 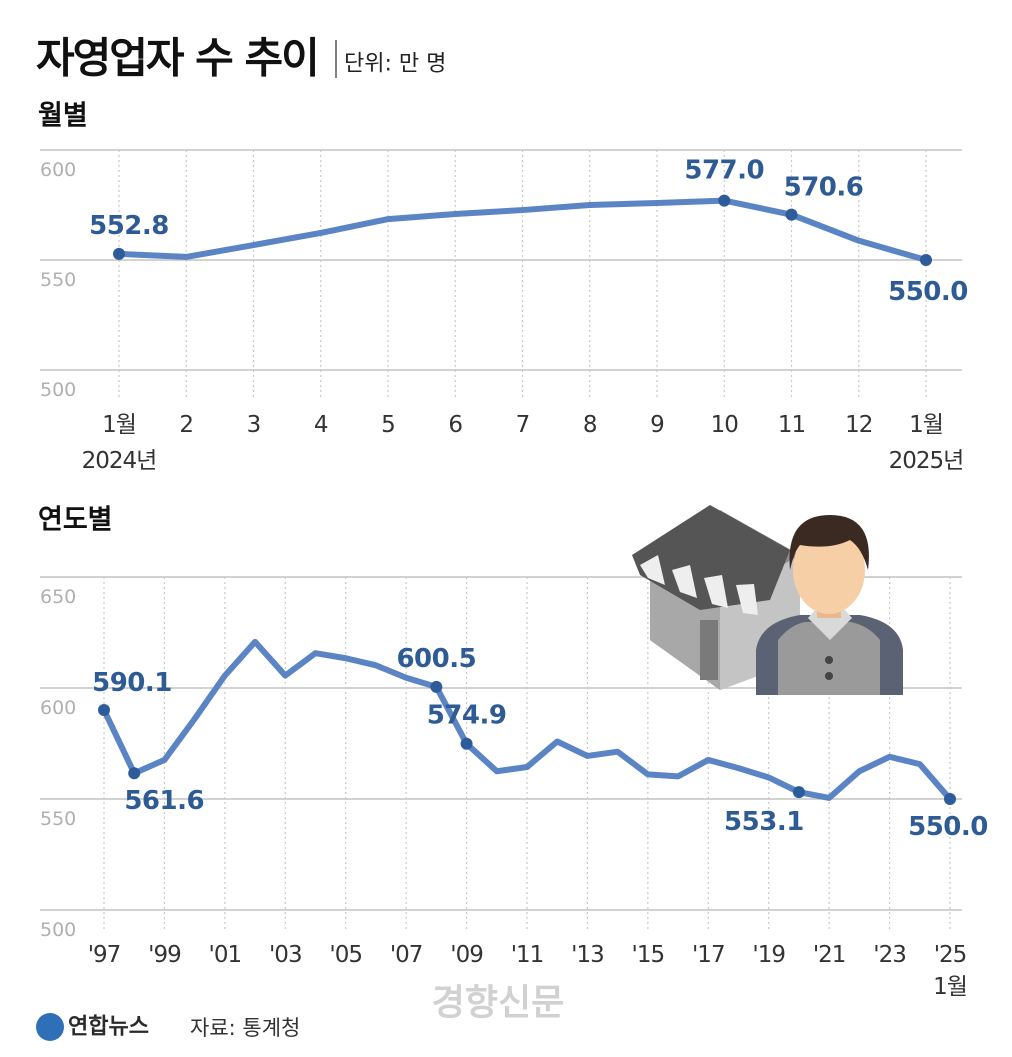 What do you see at coordinates (725, 425) in the screenshot?
I see `x-tick-label: 10` at bounding box center [725, 425].